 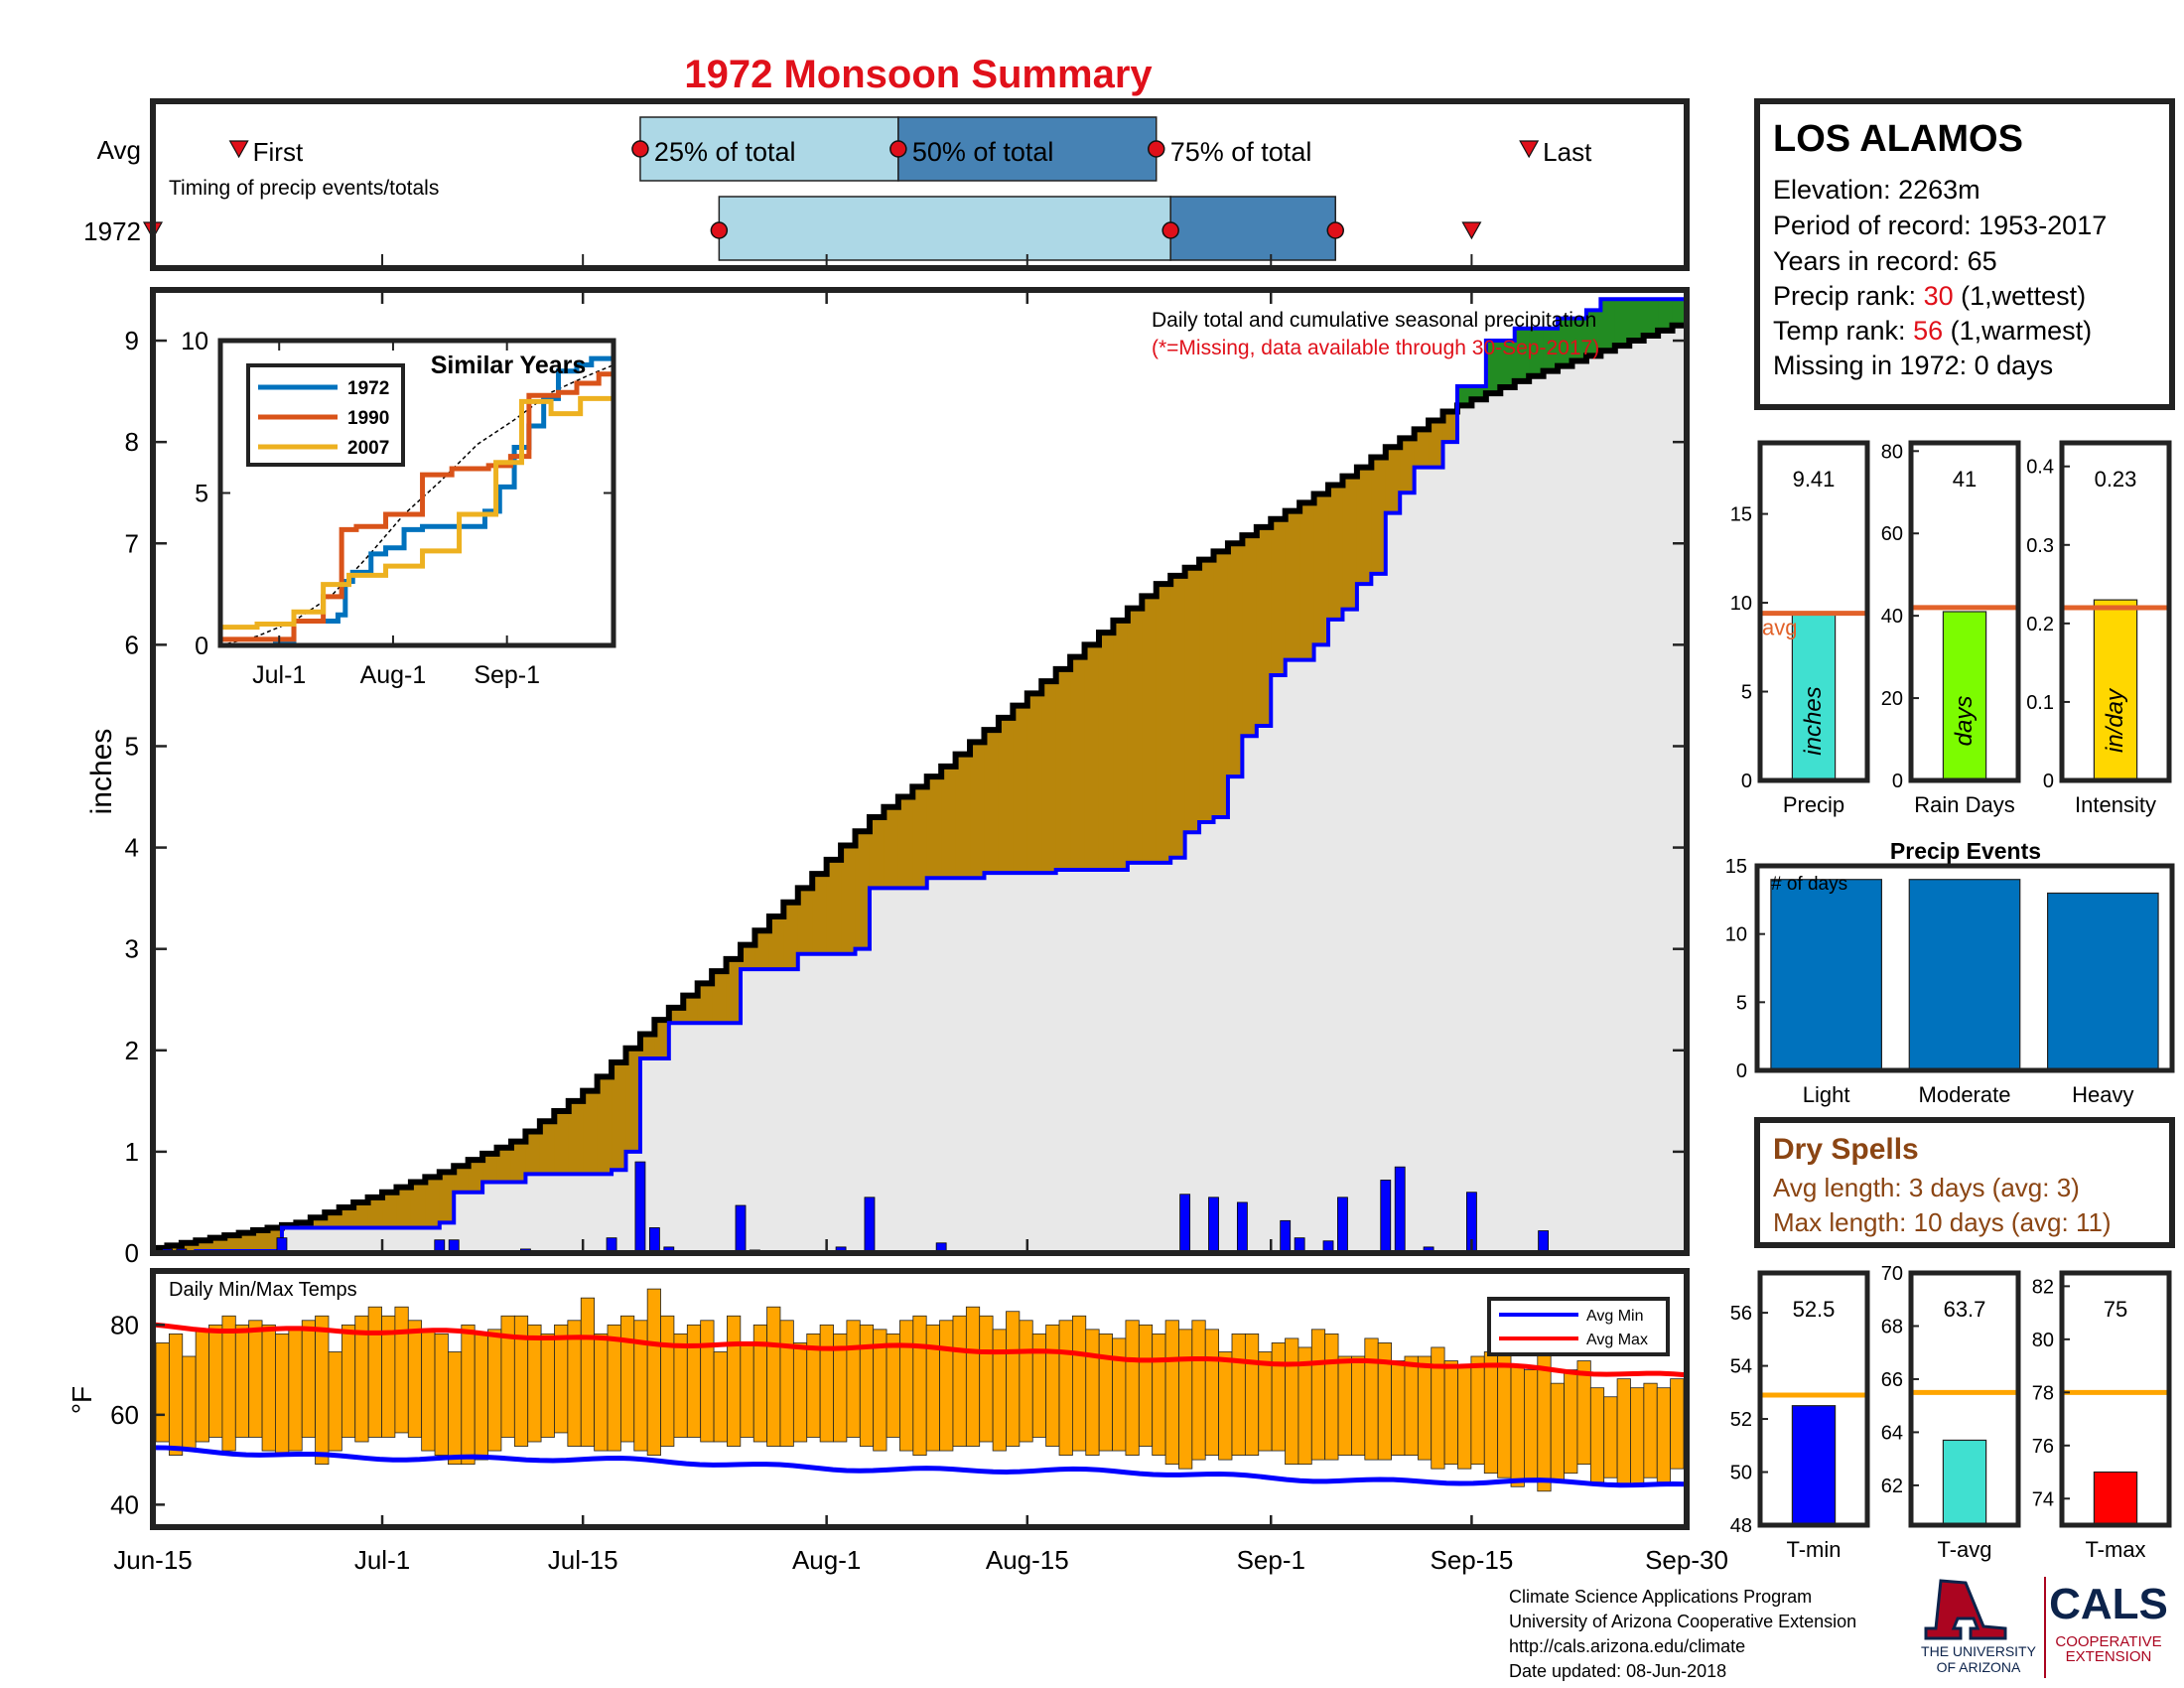 What do you see at coordinates (132, 1152) in the screenshot?
I see `main-y-tick-label: 1` at bounding box center [132, 1152].